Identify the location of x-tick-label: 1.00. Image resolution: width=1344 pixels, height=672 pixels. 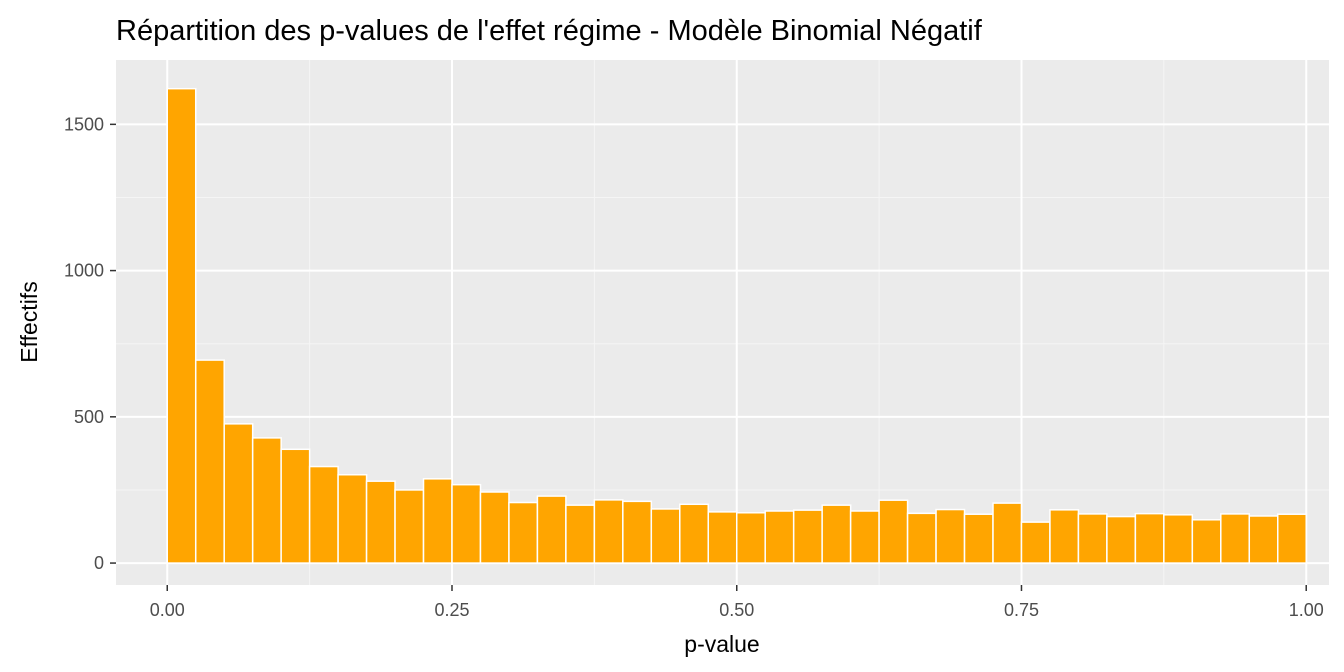
(1306, 610).